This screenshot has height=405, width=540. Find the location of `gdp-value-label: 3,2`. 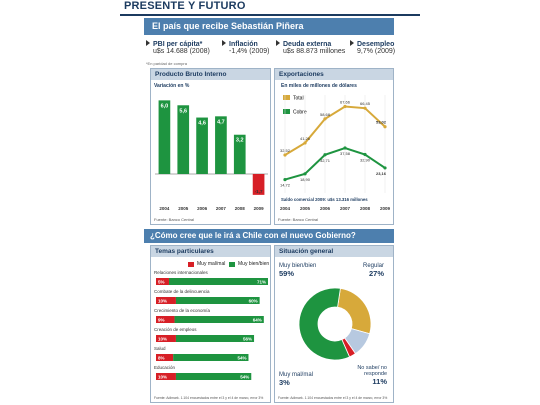

gdp-value-label: 3,2 is located at coordinates (240, 141).